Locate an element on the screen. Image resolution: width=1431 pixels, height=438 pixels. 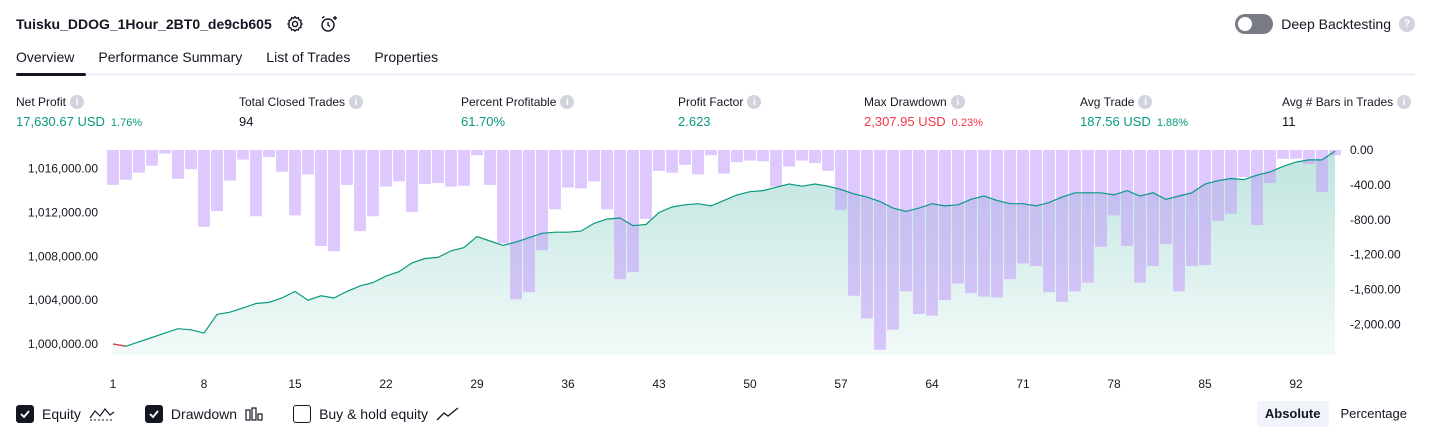
add-alert-icon is located at coordinates (329, 24).